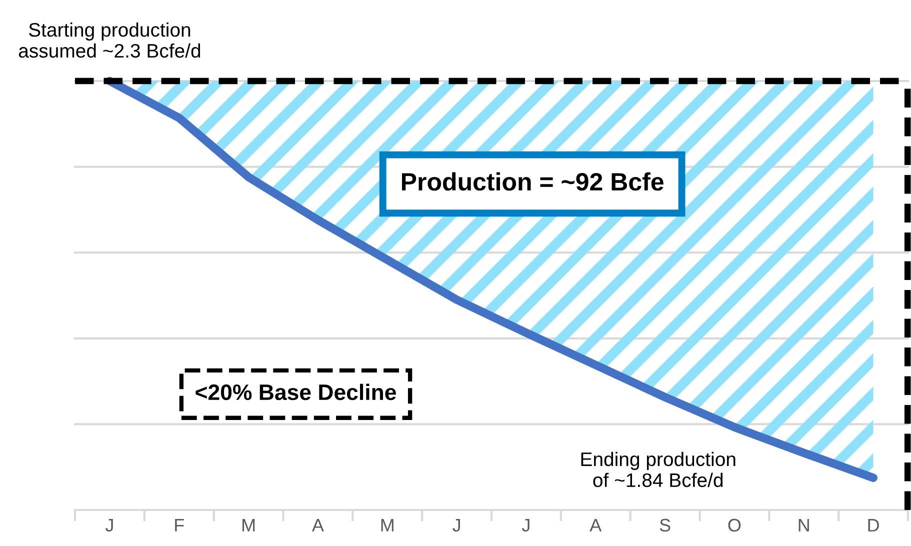 This screenshot has width=911, height=546. I want to click on annotation: Starting production assumed ~2.3 Bcfe/d, so click(109, 40).